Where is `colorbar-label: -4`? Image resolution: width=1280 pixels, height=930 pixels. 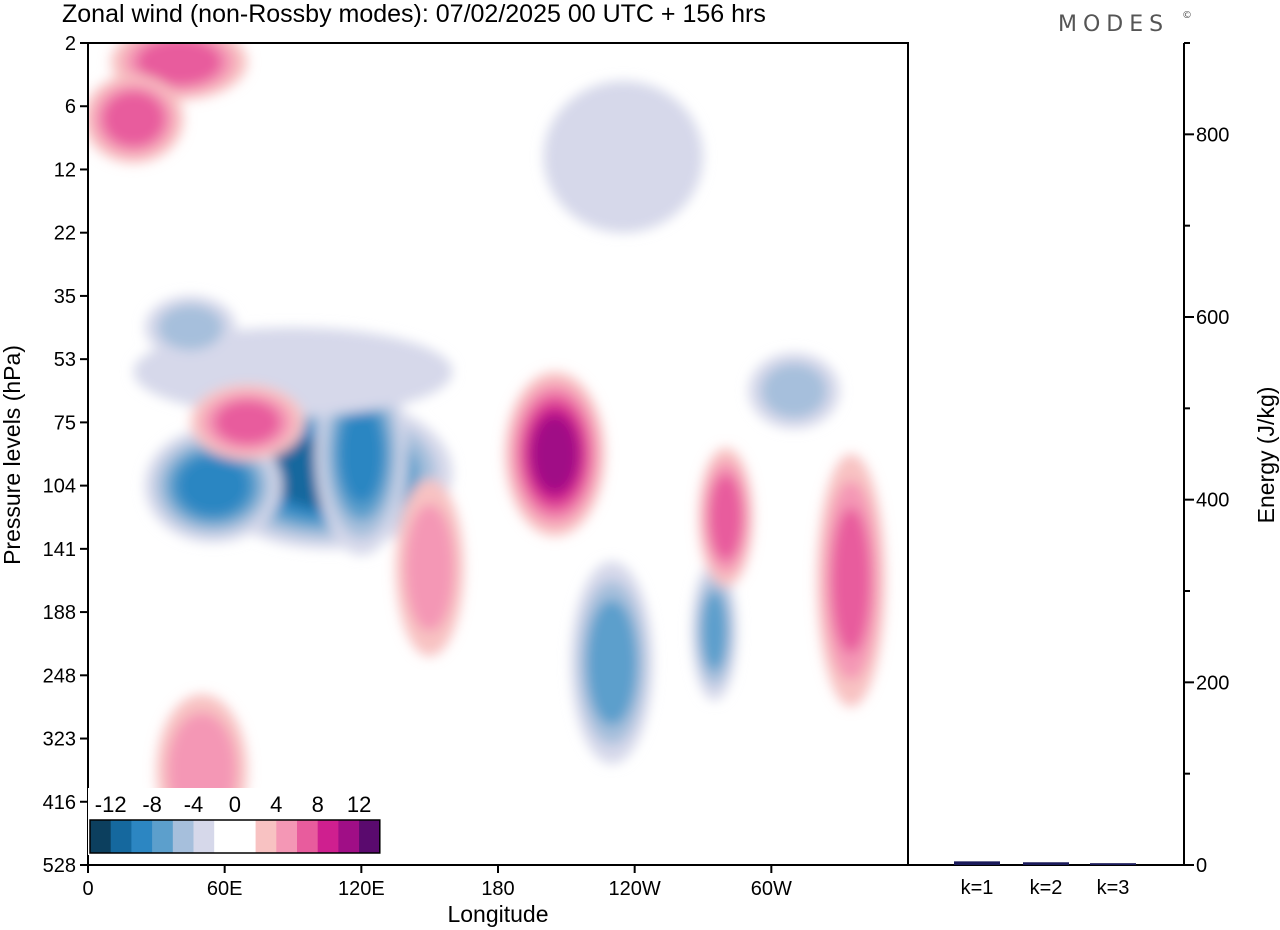 colorbar-label: -4 is located at coordinates (194, 804).